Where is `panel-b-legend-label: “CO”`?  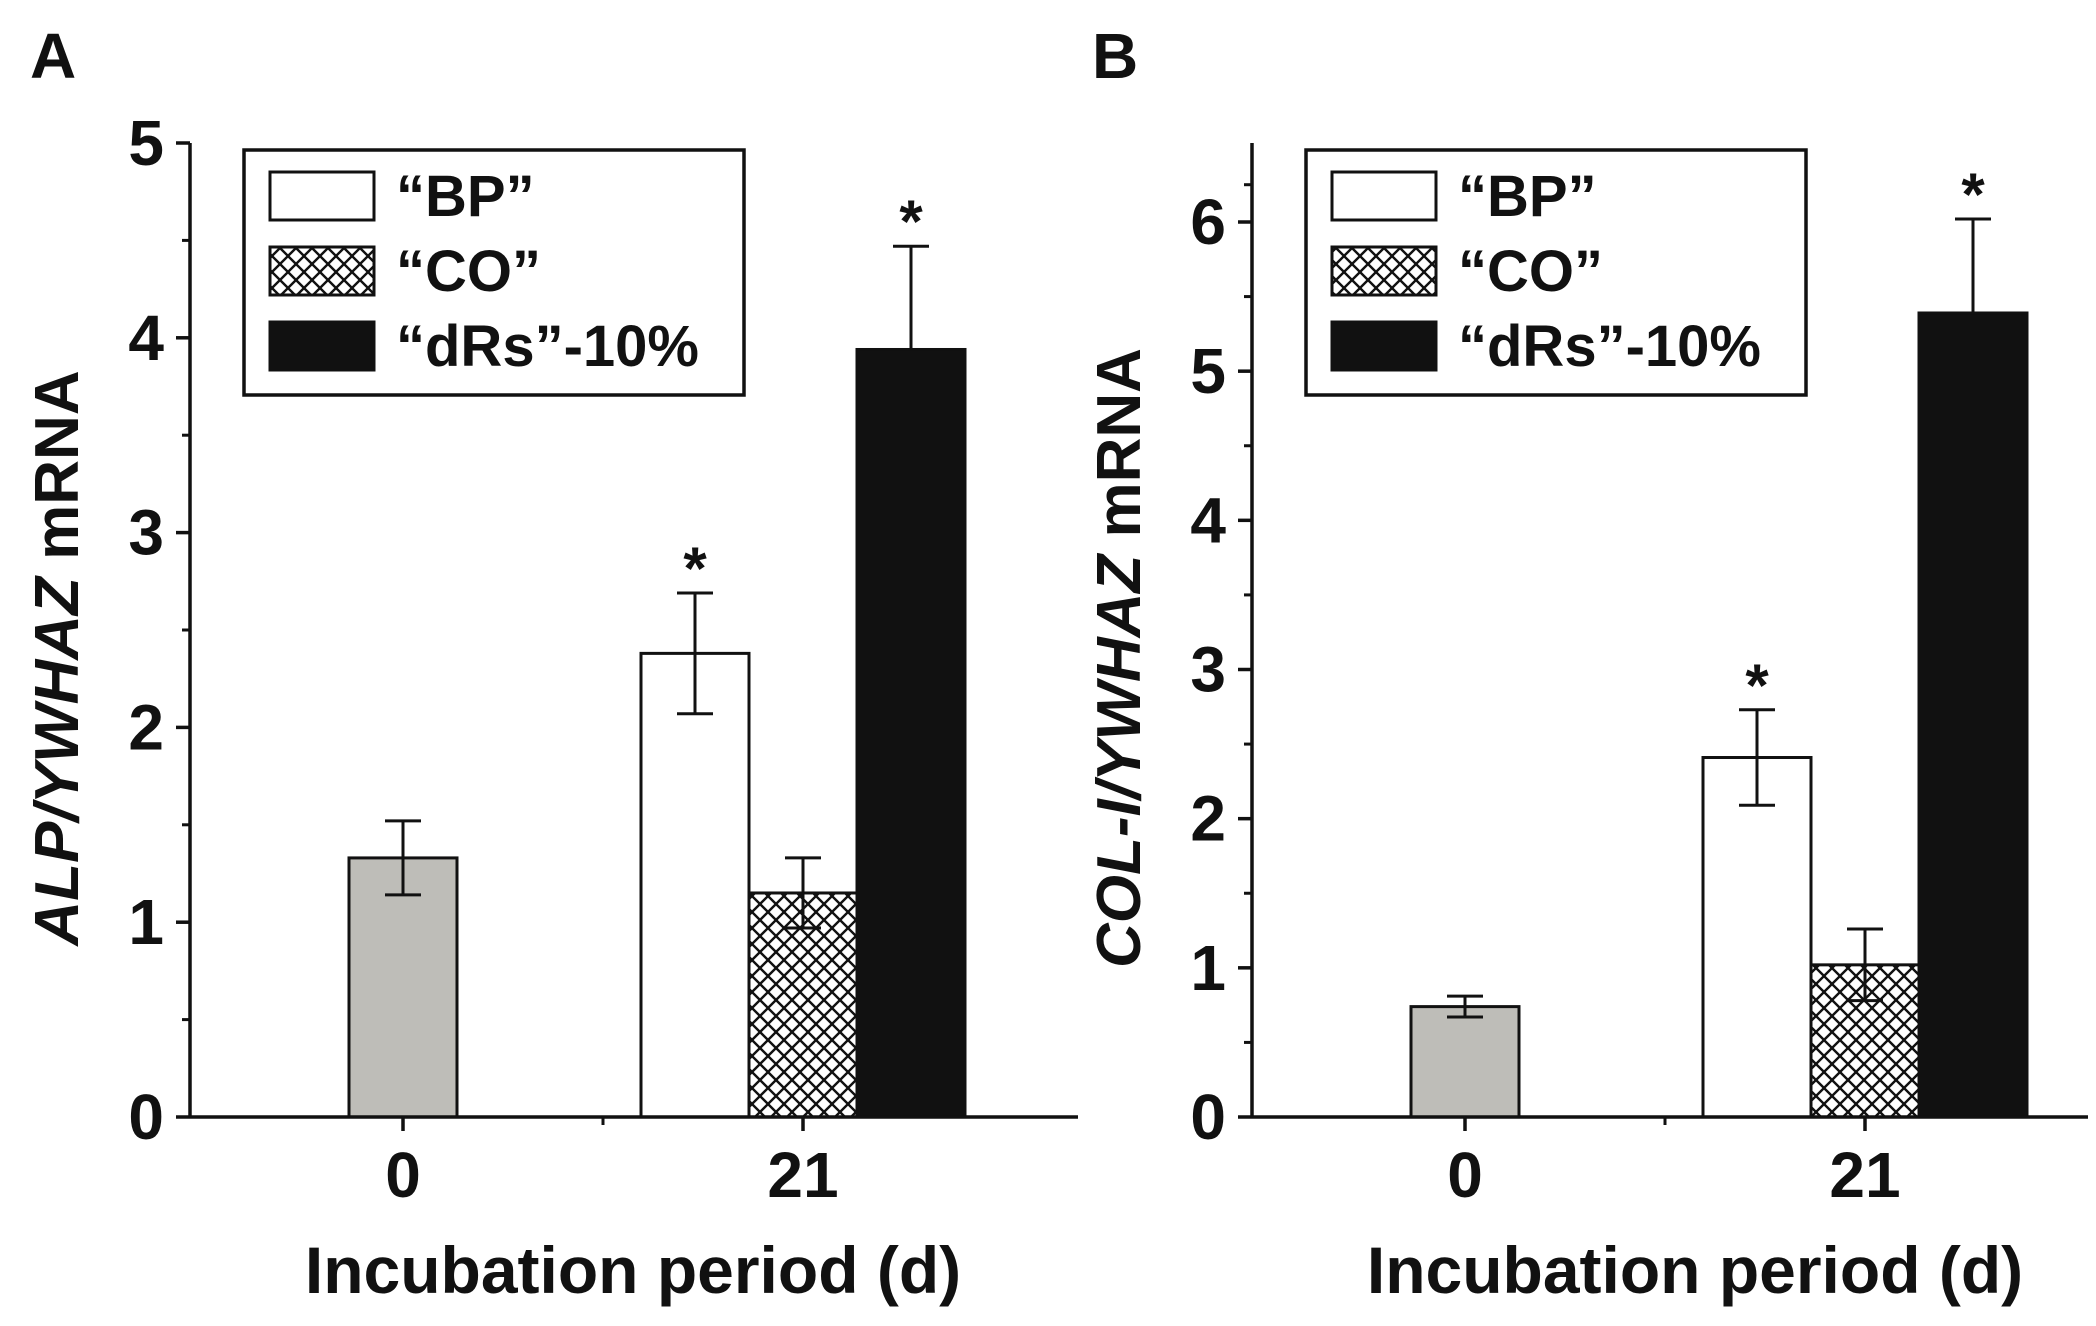 panel-b-legend-label: “CO” is located at coordinates (1530, 271).